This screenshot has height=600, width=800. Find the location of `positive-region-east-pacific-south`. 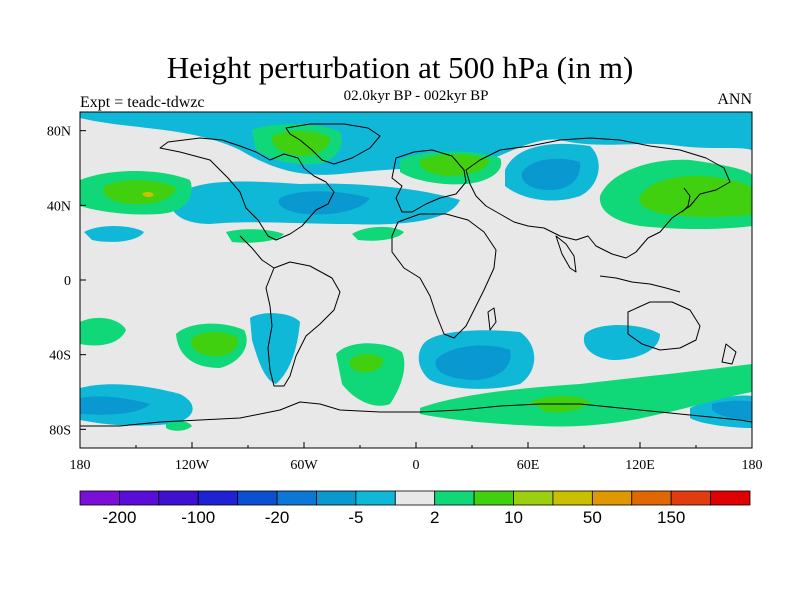

positive-region-east-pacific-south is located at coordinates (103, 331).